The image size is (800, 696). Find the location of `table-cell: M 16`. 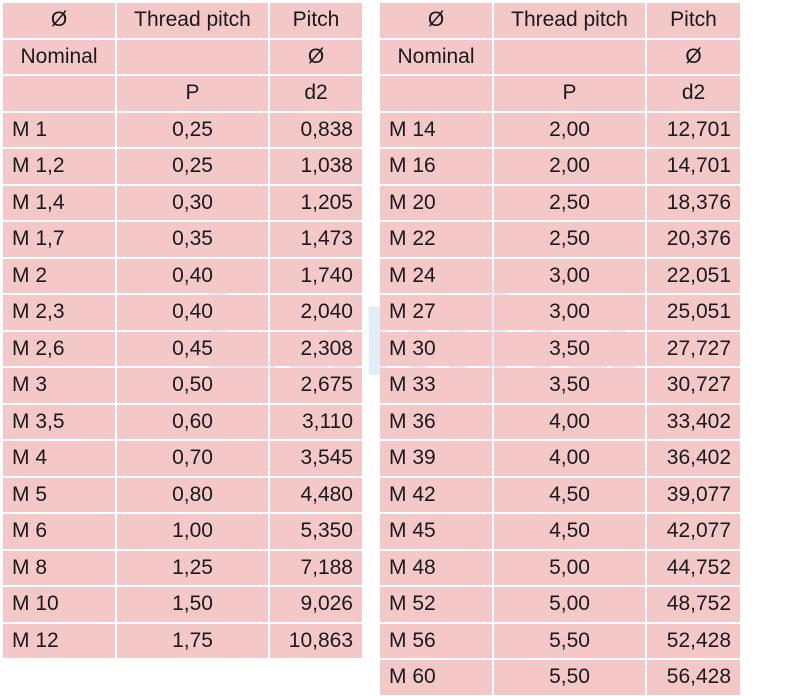

table-cell: M 16 is located at coordinates (436, 166).